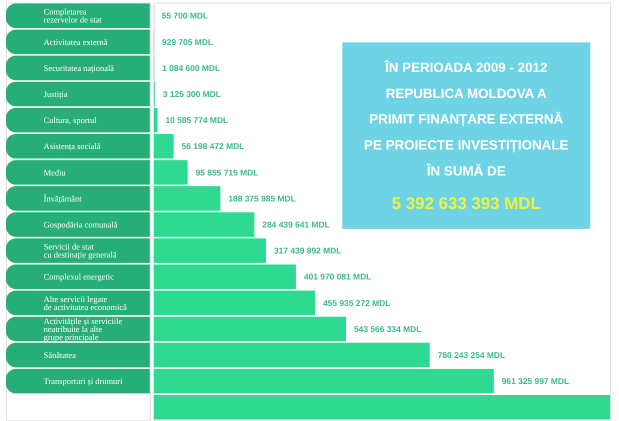 Image resolution: width=619 pixels, height=421 pixels. I want to click on data-label: 95 855 715 MDL, so click(227, 172).